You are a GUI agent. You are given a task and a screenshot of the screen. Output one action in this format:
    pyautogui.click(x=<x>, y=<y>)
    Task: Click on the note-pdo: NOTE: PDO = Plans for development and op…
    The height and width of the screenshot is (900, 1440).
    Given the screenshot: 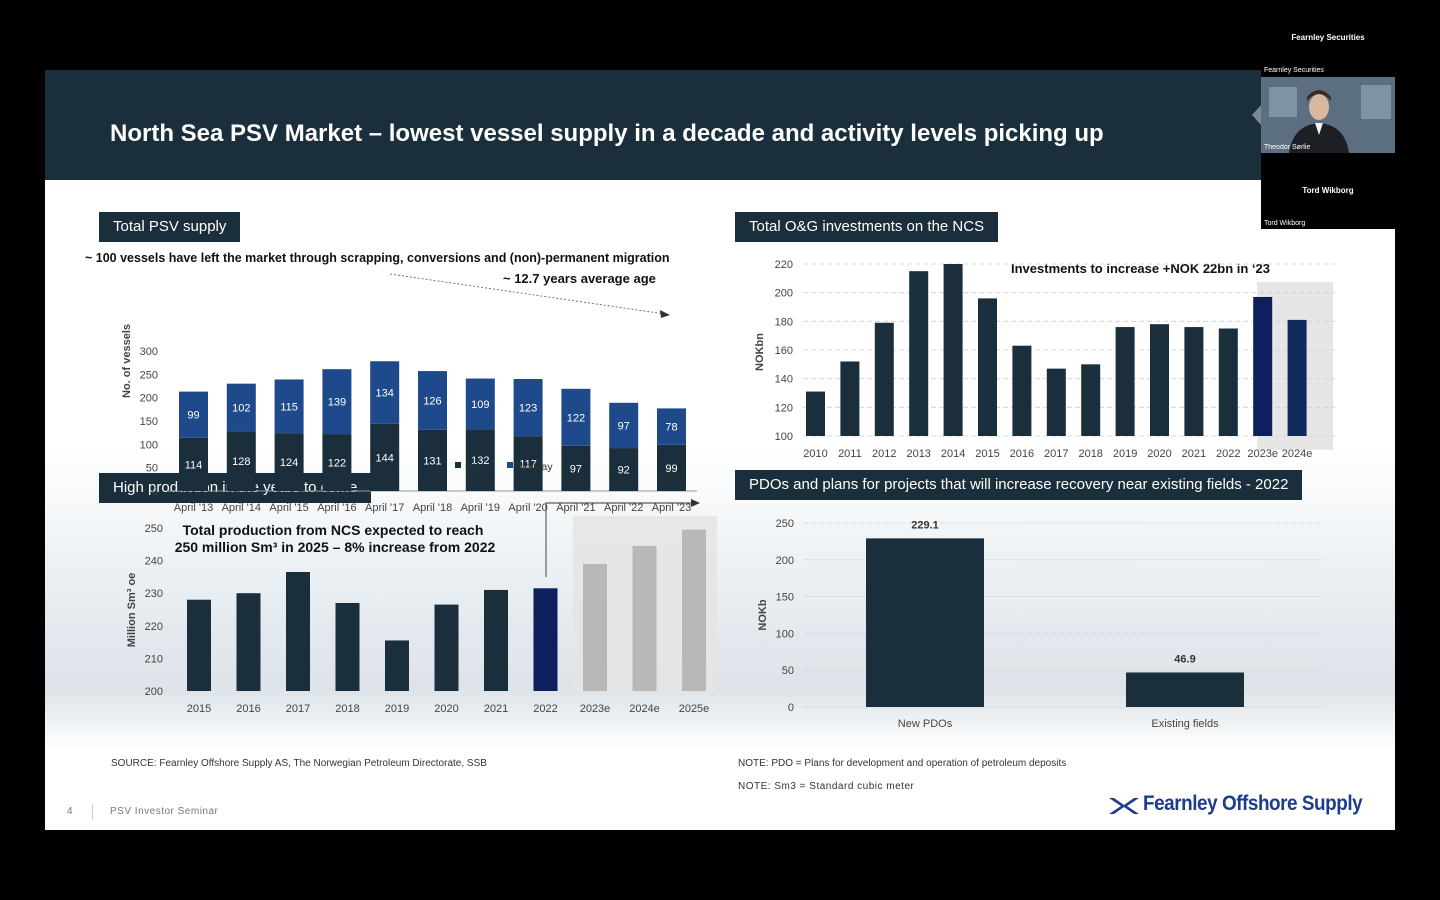 What is the action you would take?
    pyautogui.click(x=902, y=763)
    